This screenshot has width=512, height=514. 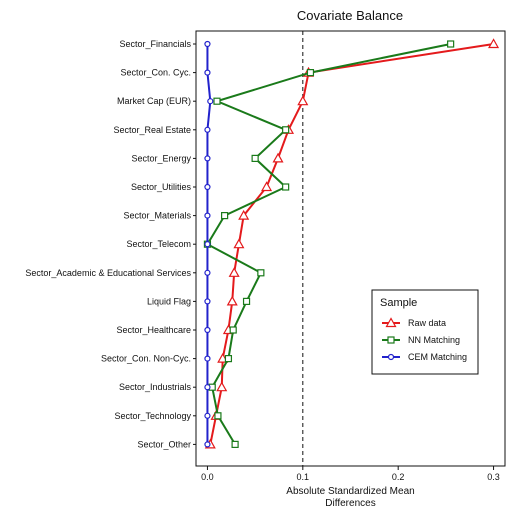 I want to click on legend-label: Raw data, so click(x=427, y=323).